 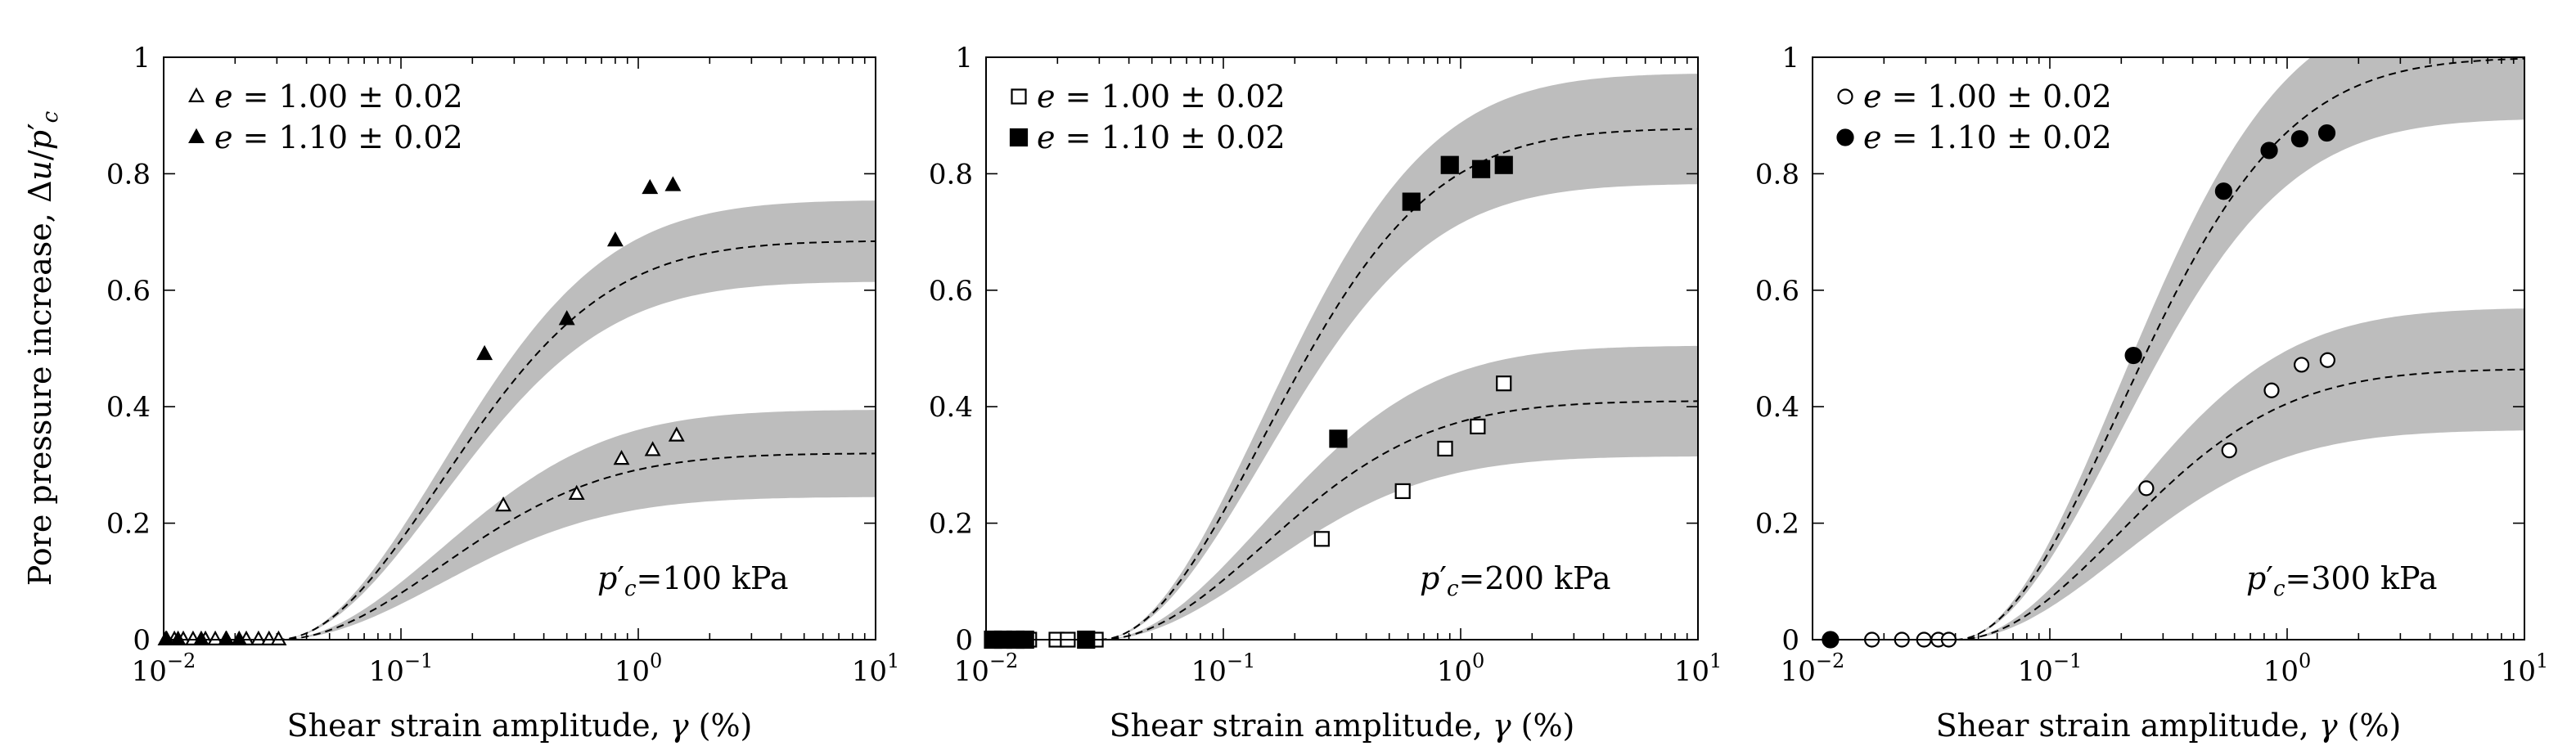 I want to click on curves-layer, so click(x=576, y=440).